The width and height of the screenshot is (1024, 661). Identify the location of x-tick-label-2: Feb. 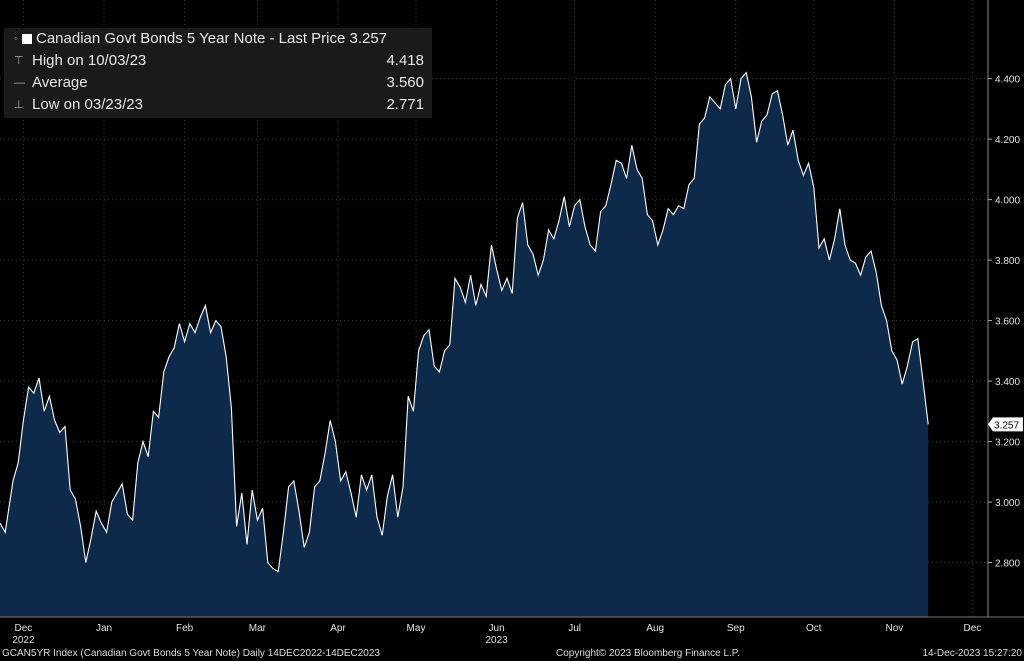
(185, 628).